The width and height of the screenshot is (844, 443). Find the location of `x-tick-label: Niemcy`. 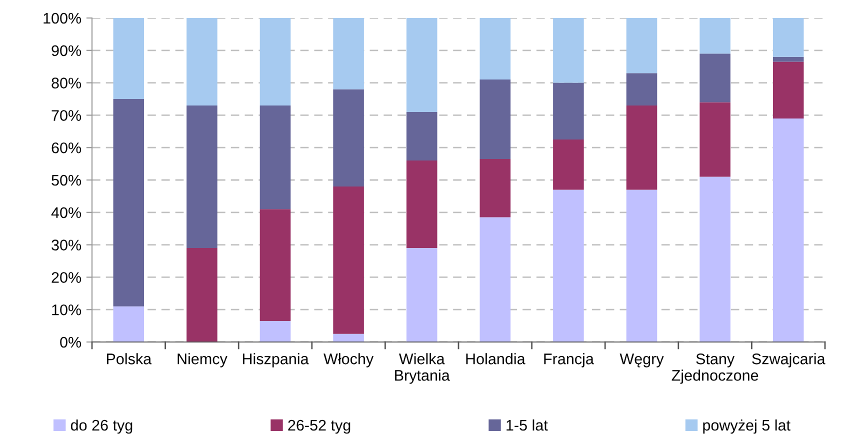

x-tick-label: Niemcy is located at coordinates (203, 360).